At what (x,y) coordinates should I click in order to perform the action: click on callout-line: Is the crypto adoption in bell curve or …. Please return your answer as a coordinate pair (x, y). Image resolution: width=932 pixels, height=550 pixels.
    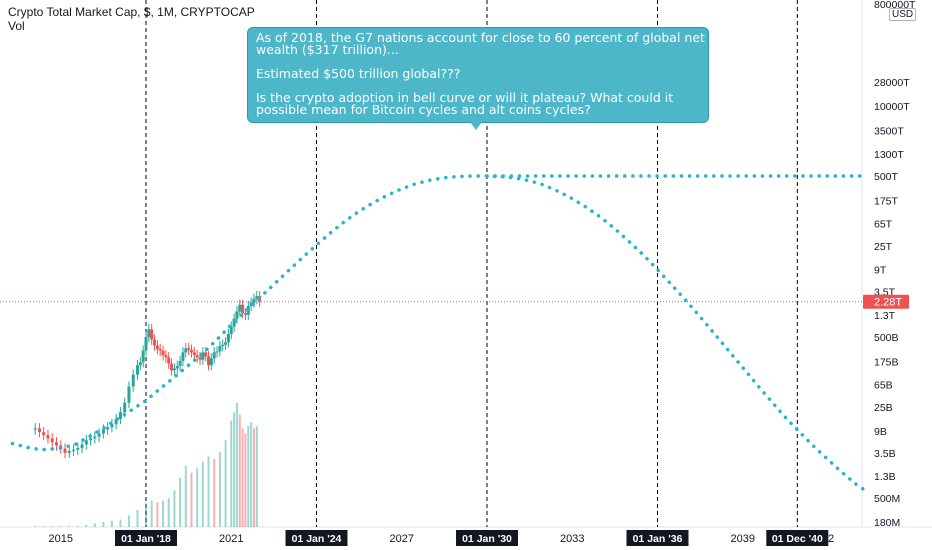
    Looking at the image, I should click on (465, 97).